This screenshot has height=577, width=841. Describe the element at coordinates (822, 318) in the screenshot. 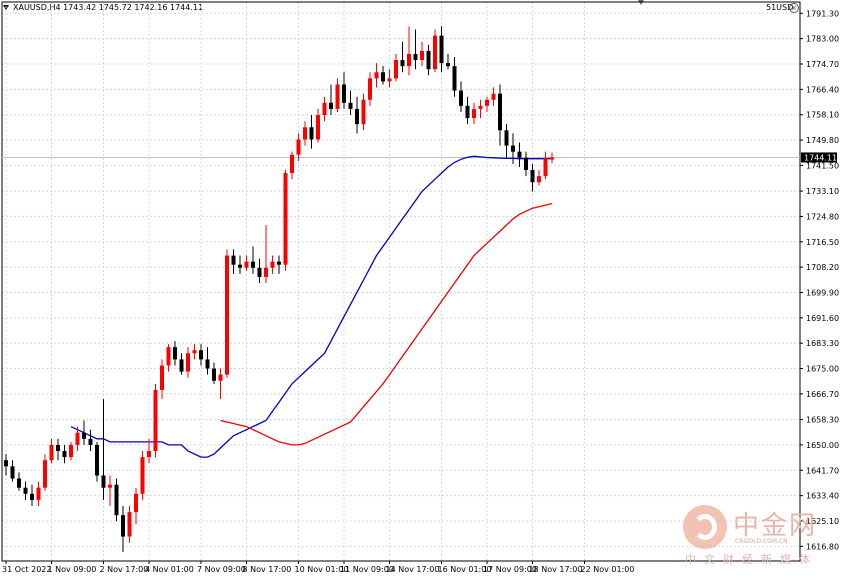

I see `y-tick-label: 1691.60` at that location.